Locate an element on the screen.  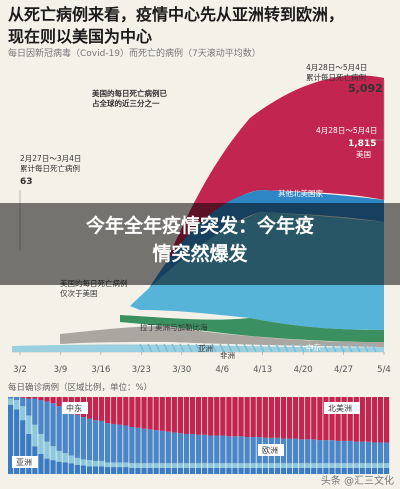
bar-label-europe: 欧洲 is located at coordinates (270, 450).